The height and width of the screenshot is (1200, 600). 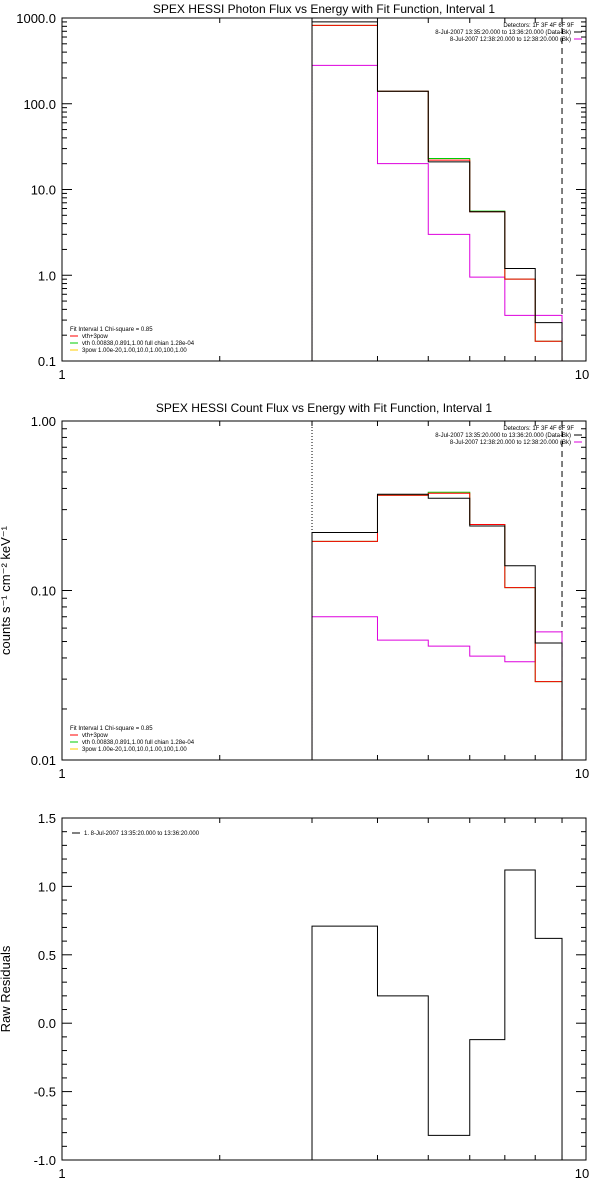 I want to click on y-tick-label: -0.5, so click(x=45, y=1092).